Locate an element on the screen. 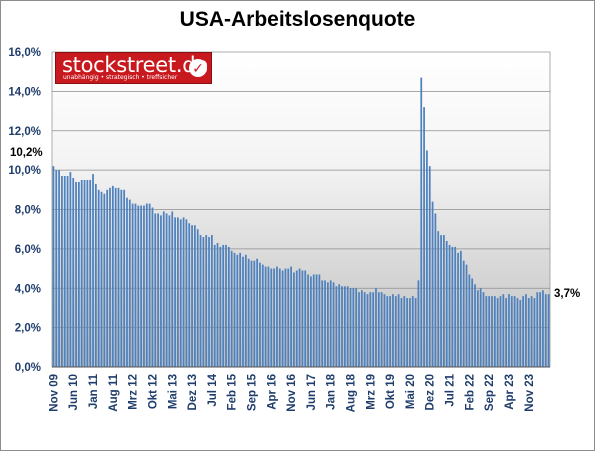 Image resolution: width=595 pixels, height=451 pixels. start-value-label: 10,2% is located at coordinates (26, 153).